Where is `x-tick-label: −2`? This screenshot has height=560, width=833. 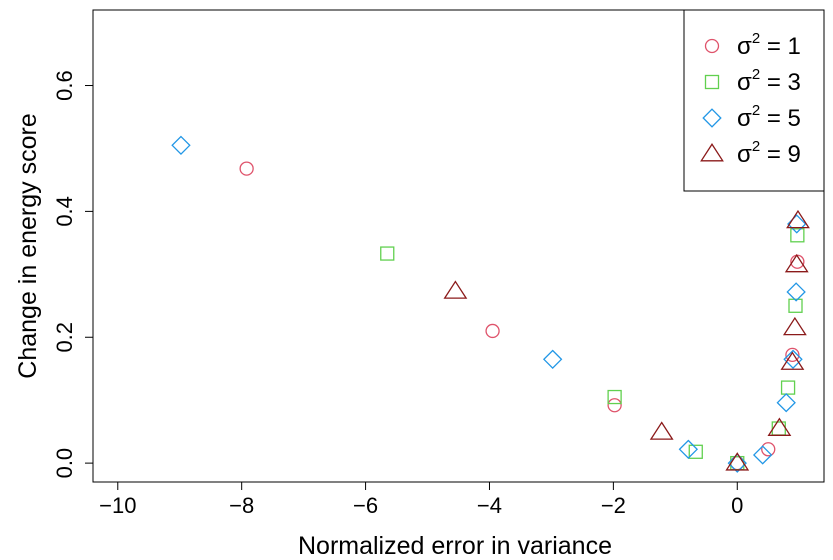 x-tick-label: −2 is located at coordinates (613, 505).